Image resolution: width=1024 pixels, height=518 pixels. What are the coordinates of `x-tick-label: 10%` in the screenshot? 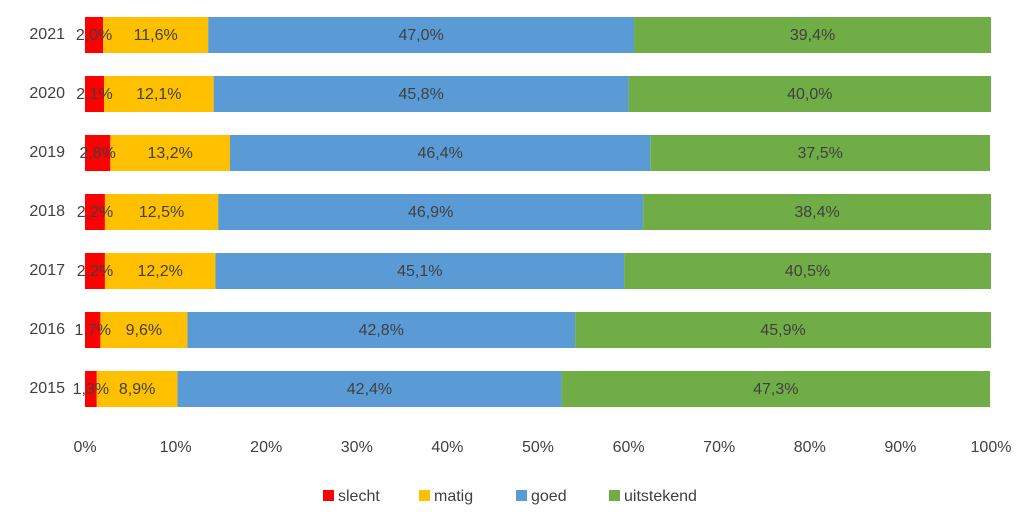 It's located at (176, 447).